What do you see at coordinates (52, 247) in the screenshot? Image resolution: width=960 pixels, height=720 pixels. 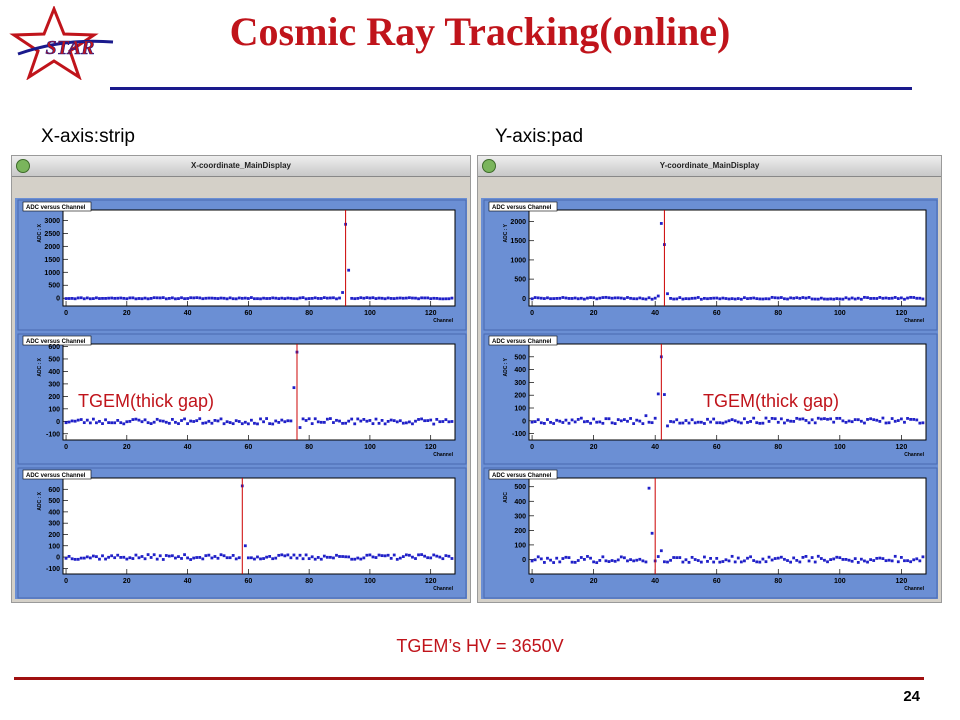 I see `y-tick-label: 2000` at bounding box center [52, 247].